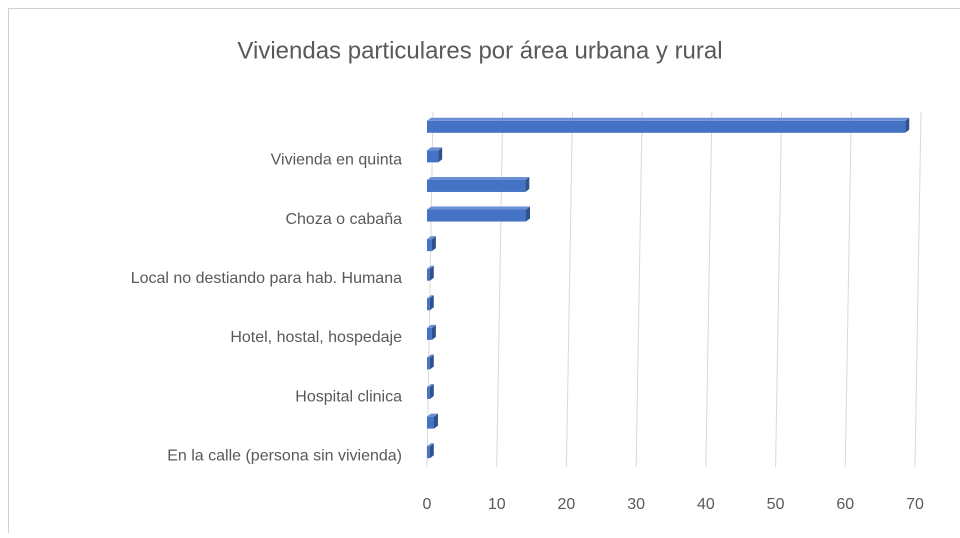 The image size is (960, 538). Describe the element at coordinates (567, 504) in the screenshot. I see `x-tick-label: 20` at that location.